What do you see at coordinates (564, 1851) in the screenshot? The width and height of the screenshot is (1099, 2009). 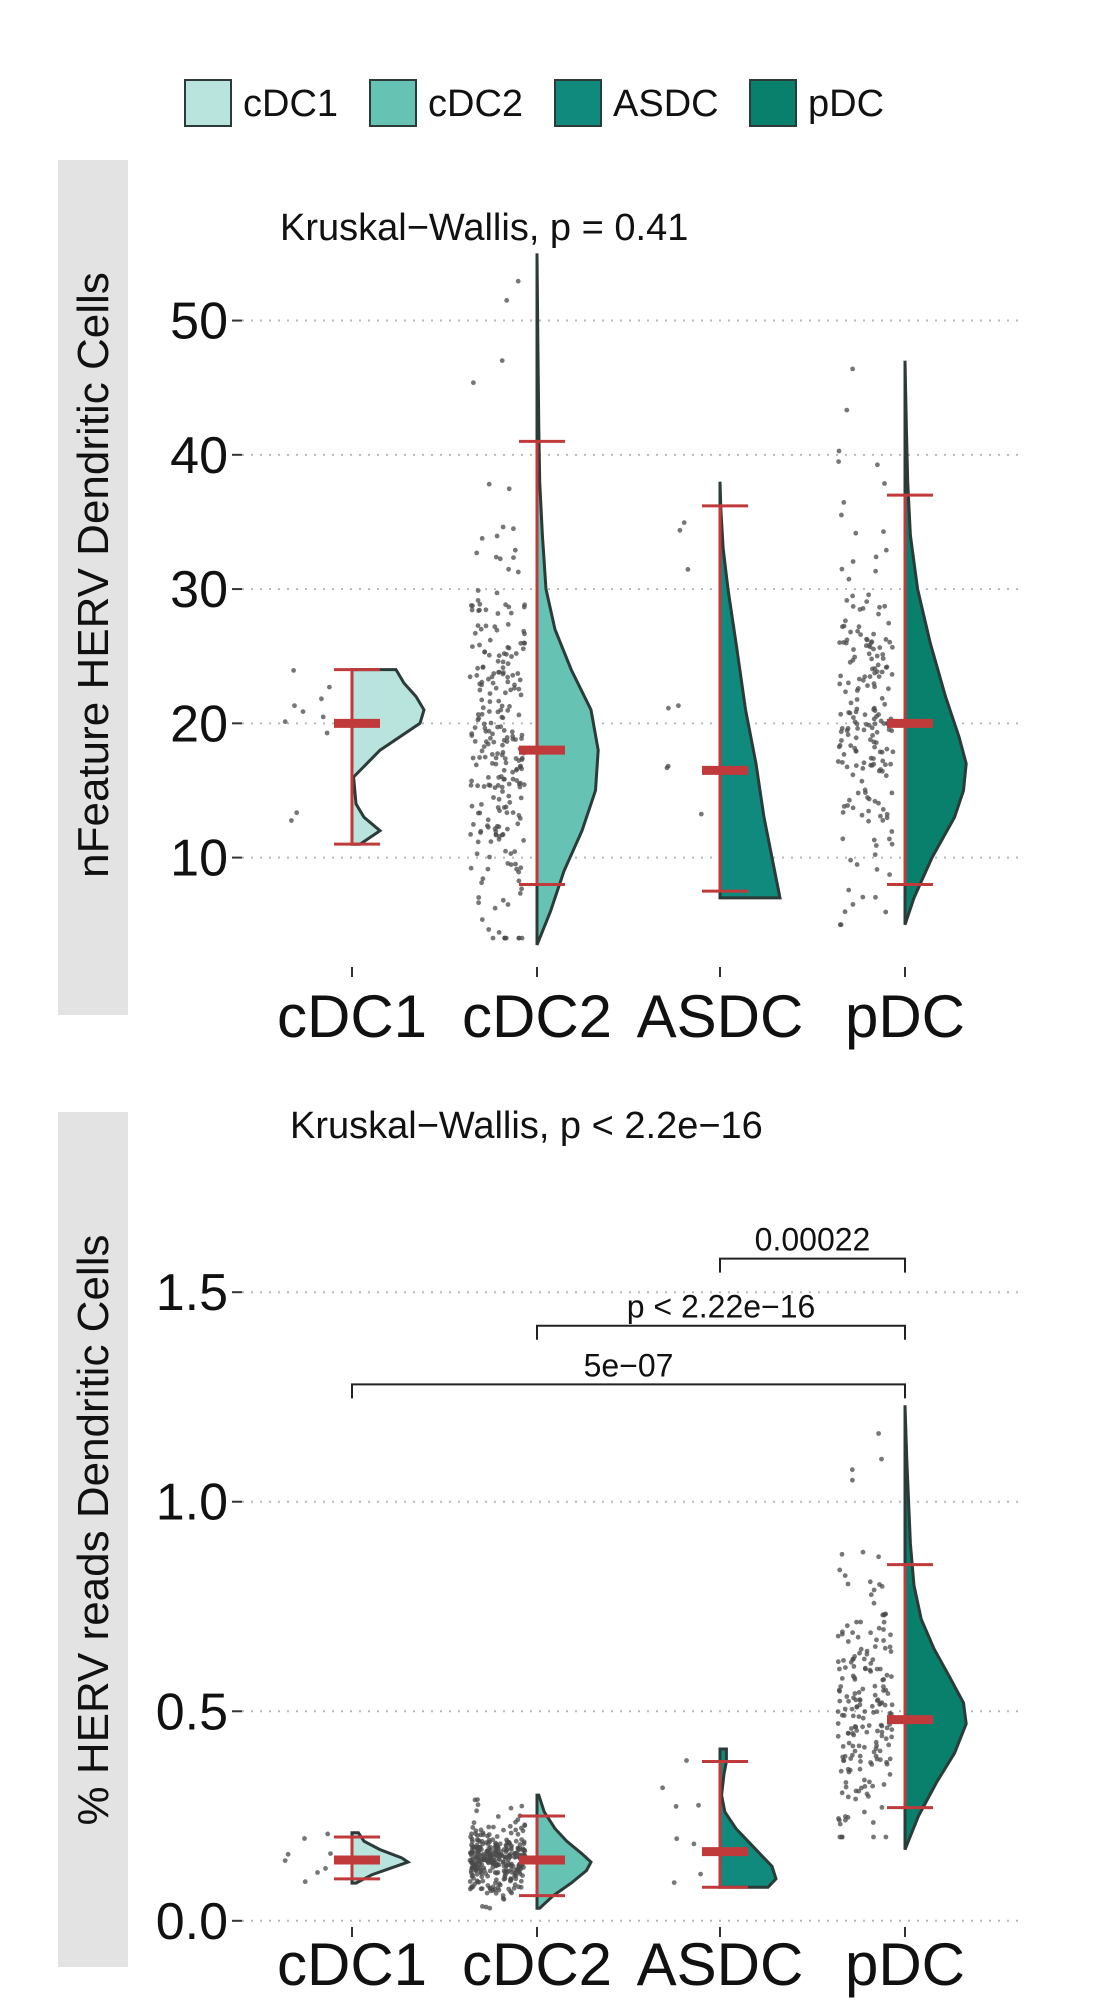 I see `violin-cdc2` at bounding box center [564, 1851].